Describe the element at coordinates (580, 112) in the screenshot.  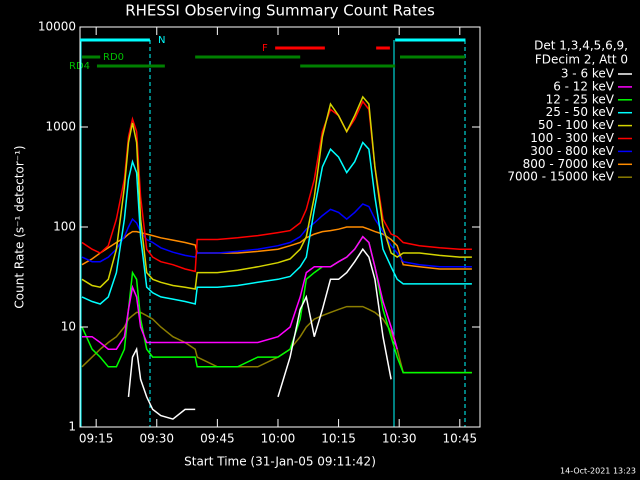
I see `legend-label: 25 - 50 keV` at that location.